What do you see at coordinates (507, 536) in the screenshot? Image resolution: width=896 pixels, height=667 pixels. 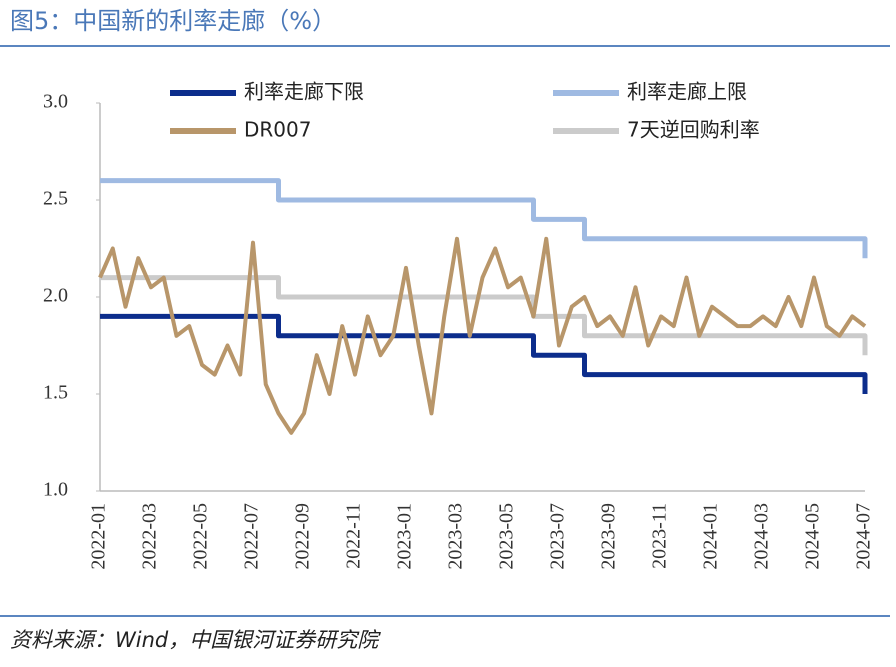 I see `x-tick-label: 2023-05` at bounding box center [507, 536].